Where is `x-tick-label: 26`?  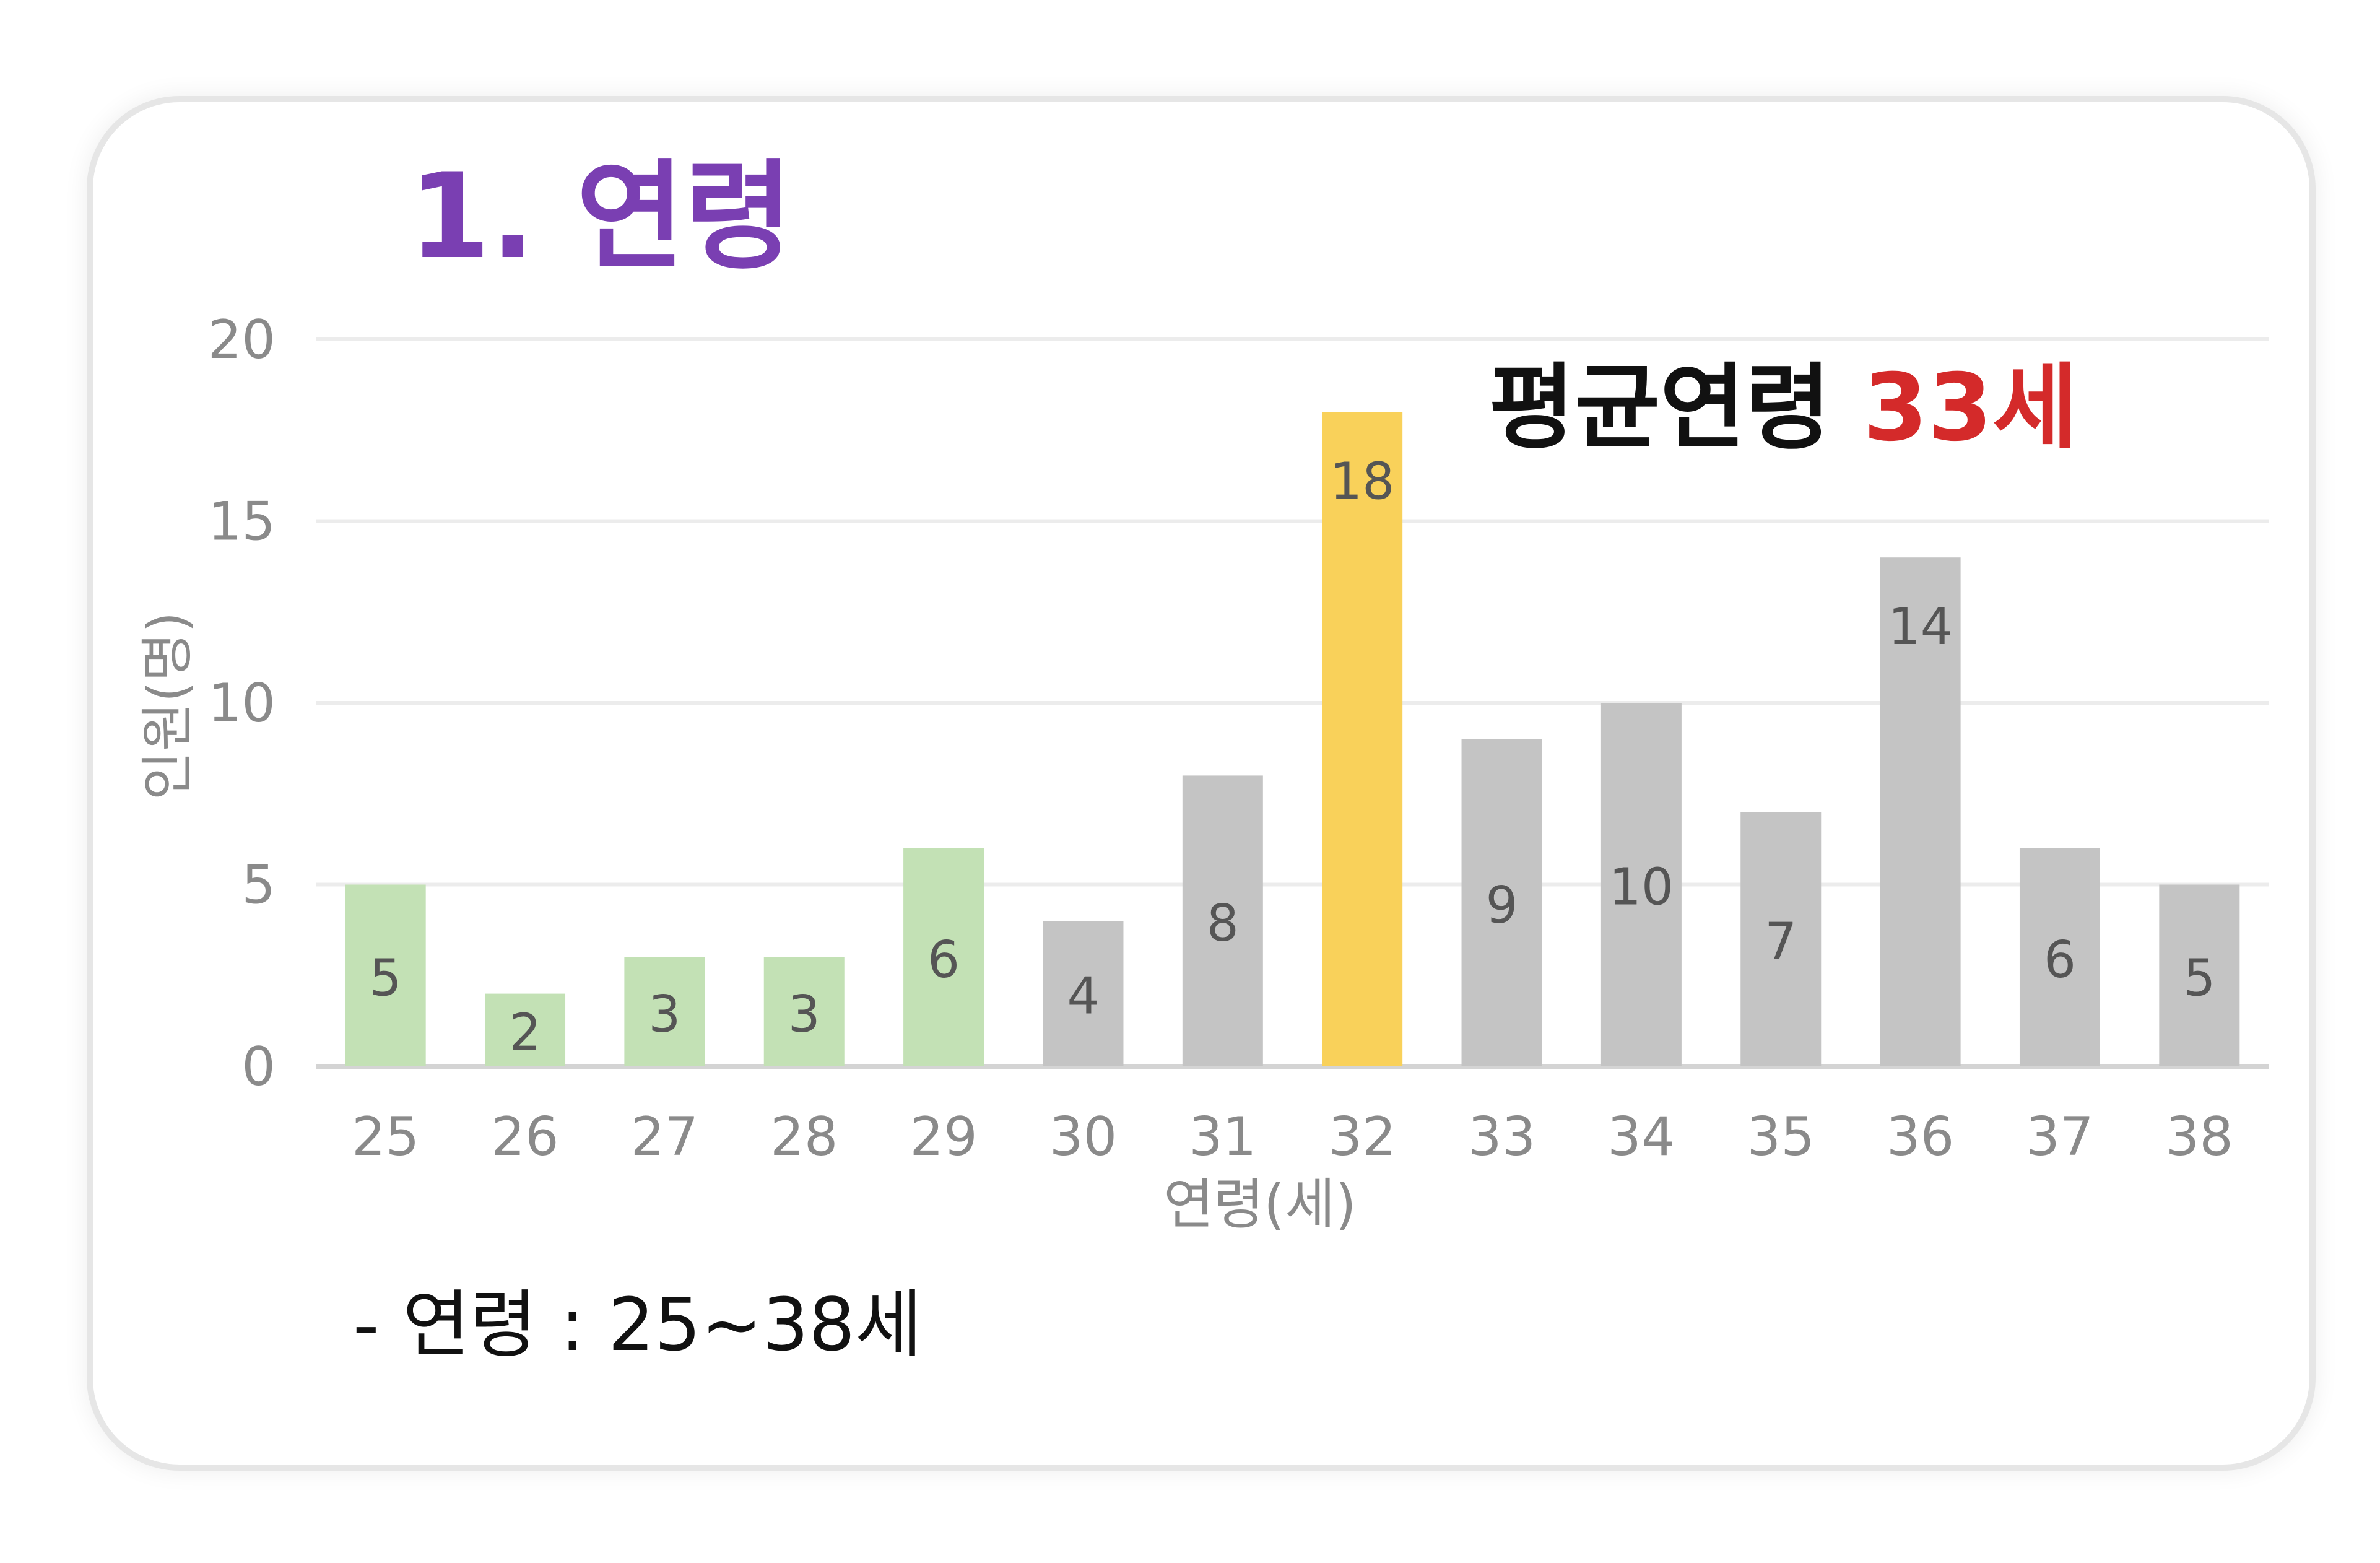 x-tick-label: 26 is located at coordinates (524, 1137).